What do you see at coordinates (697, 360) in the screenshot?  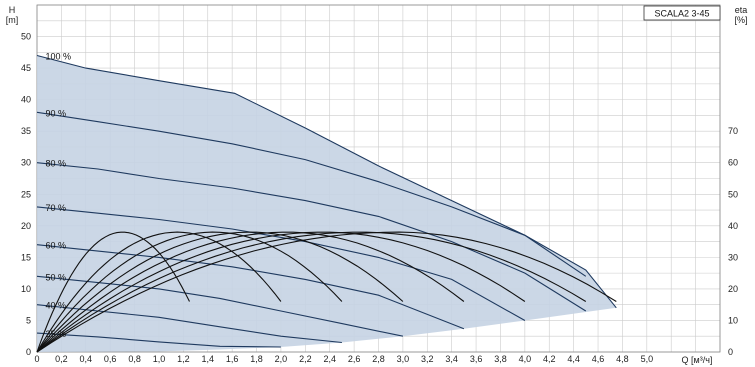 I see `x-axis-title: Q [м³/ч]` at bounding box center [697, 360].